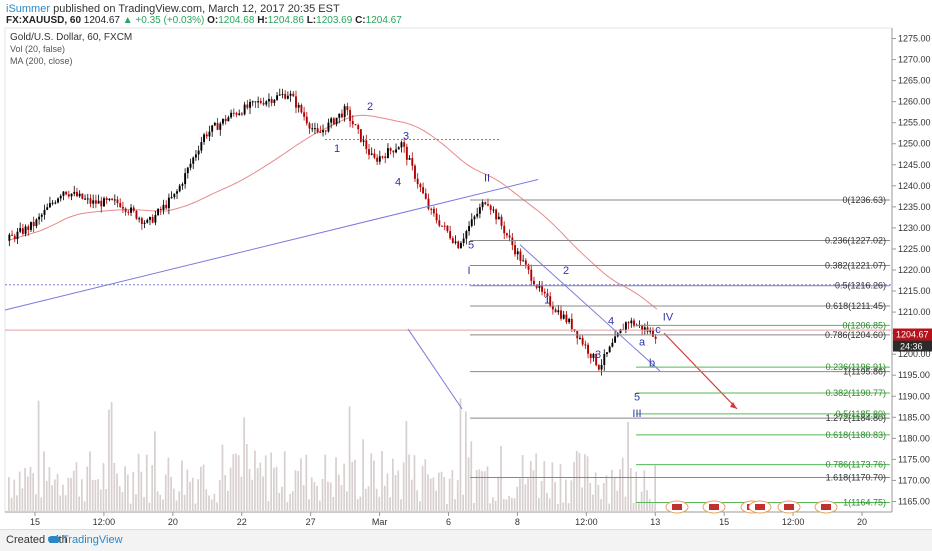 The height and width of the screenshot is (551, 932). Describe the element at coordinates (71, 37) in the screenshot. I see `legend-title: Gold/U.S. Dollar, 60, FXCM` at that location.